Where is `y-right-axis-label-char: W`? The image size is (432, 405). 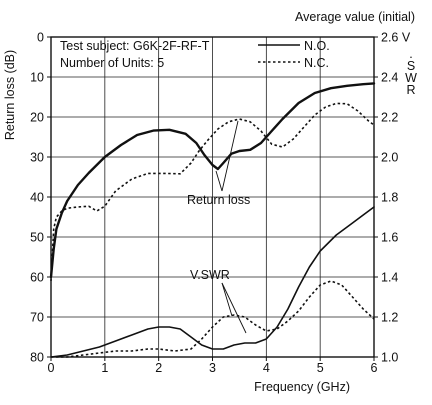 y-right-axis-label-char: W is located at coordinates (411, 78).